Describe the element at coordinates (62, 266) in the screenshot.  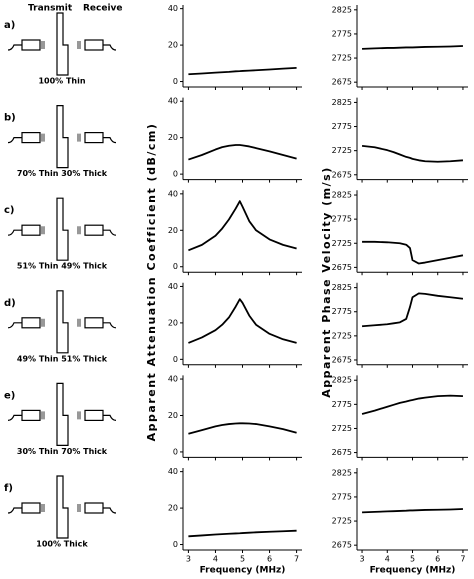
I see `panel-caption: 51% Thin 49% Thick` at that location.